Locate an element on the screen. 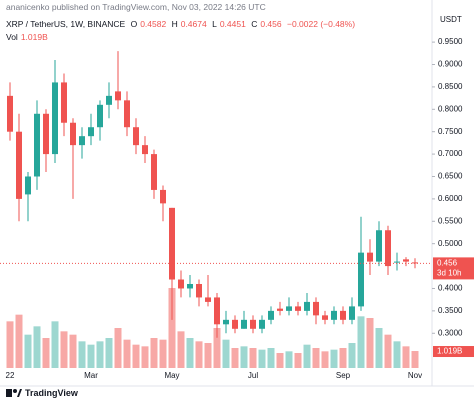 Image resolution: width=474 pixels, height=405 pixels. ohlc-letter: L is located at coordinates (214, 24).